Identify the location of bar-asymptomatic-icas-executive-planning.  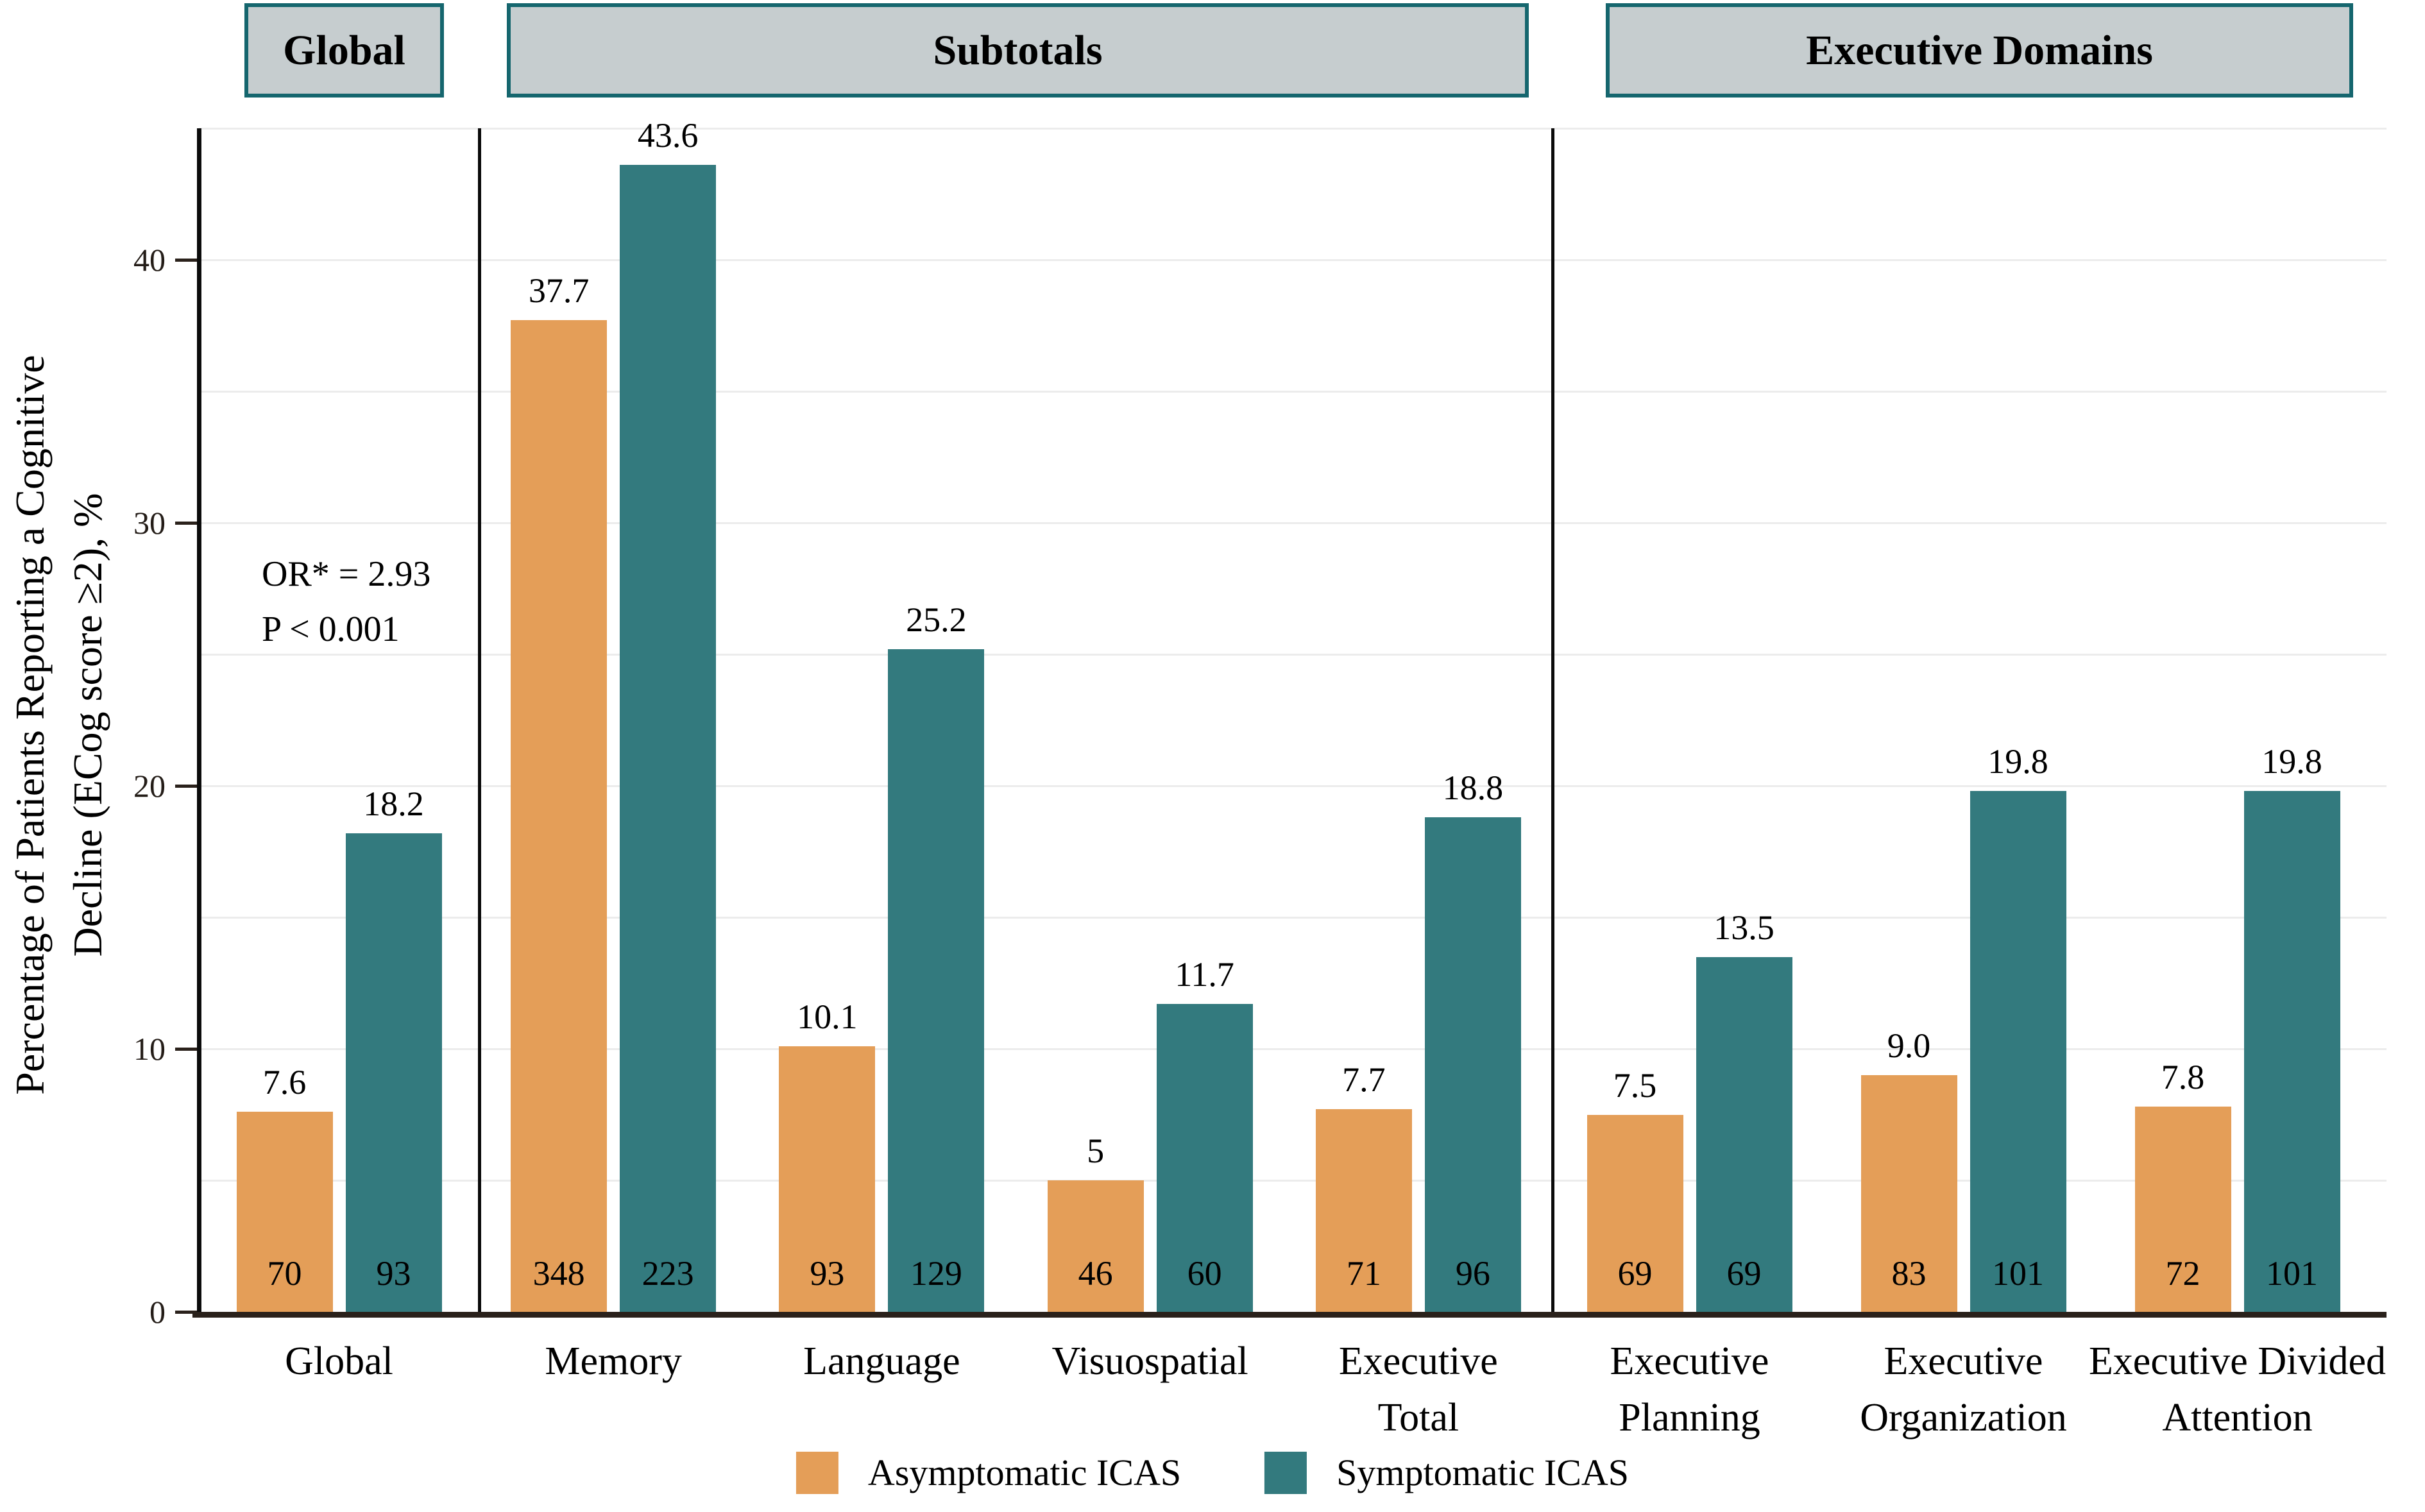
(1635, 1213).